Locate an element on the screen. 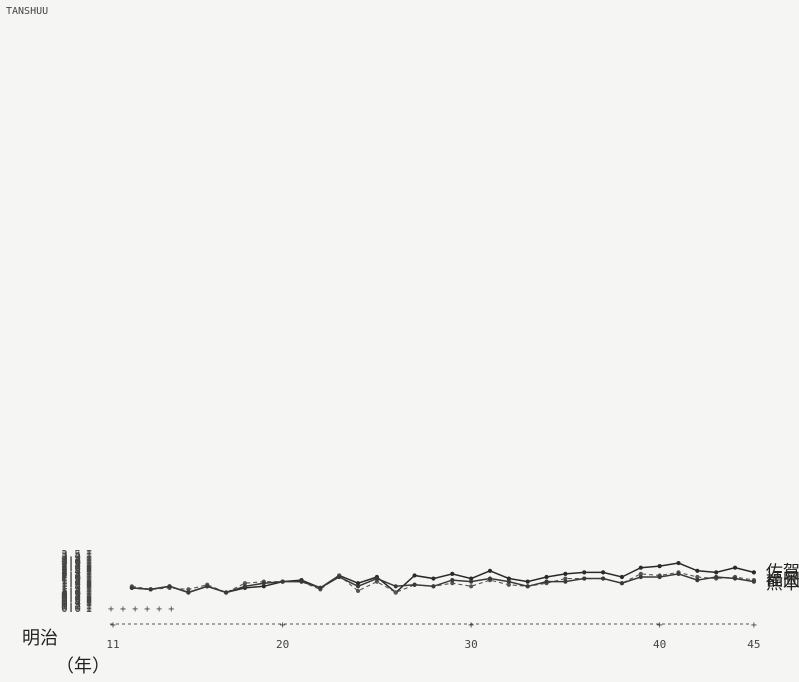 This screenshot has width=799, height=682. x-era-label: 明治 is located at coordinates (40, 638).